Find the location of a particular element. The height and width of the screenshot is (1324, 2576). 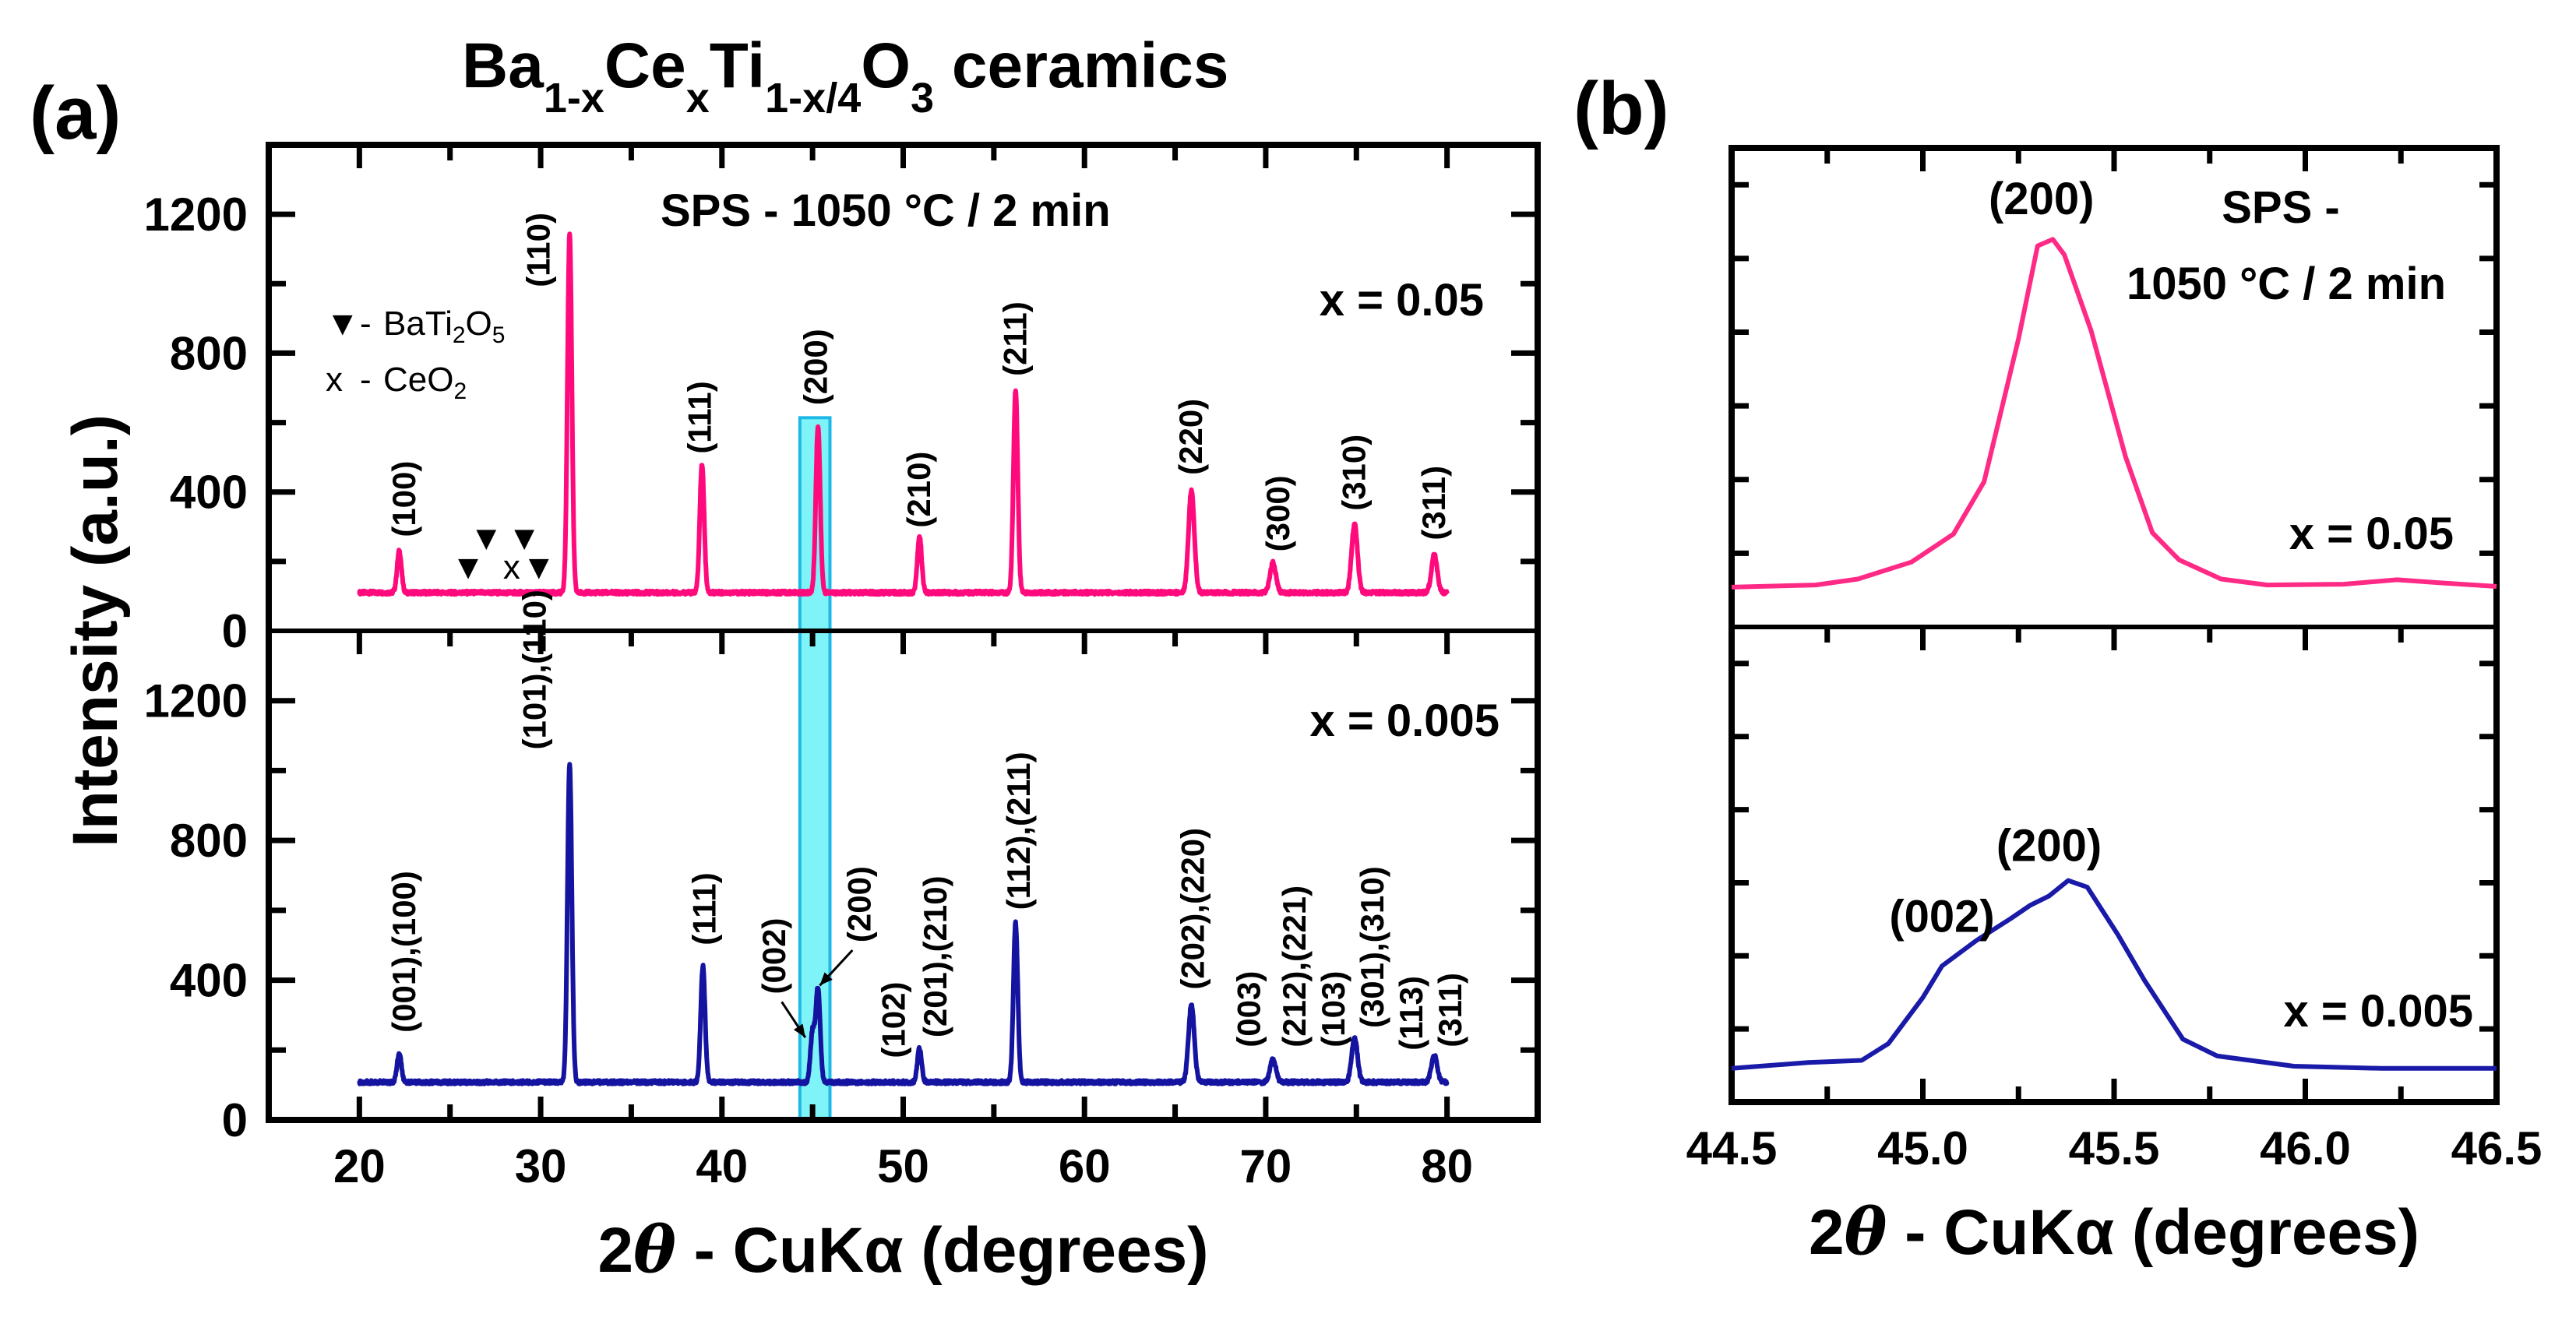

peak-label: (102) is located at coordinates (894, 1020).